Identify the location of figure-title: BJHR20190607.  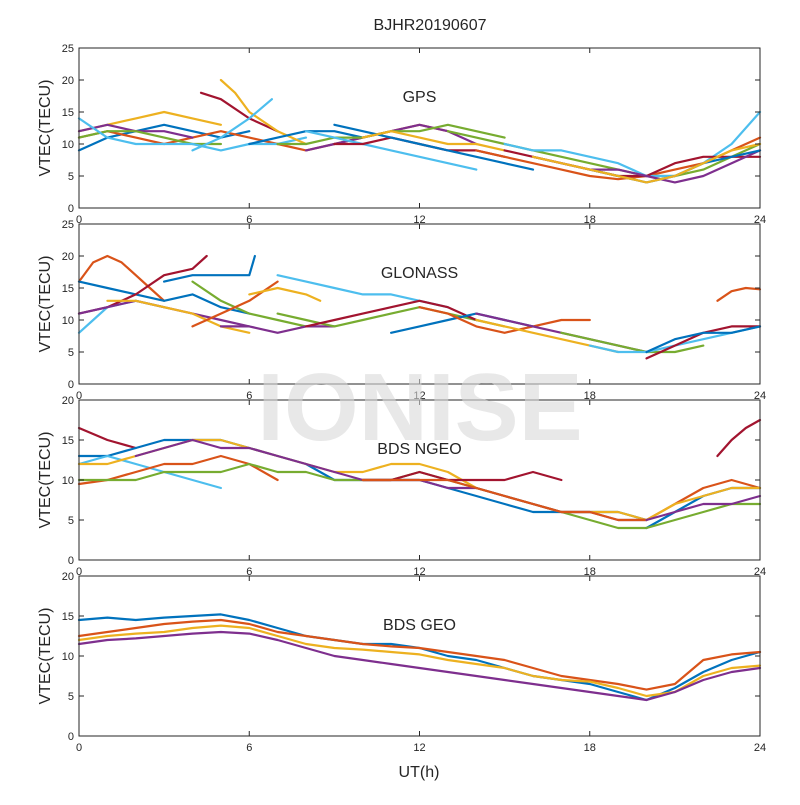
(430, 25).